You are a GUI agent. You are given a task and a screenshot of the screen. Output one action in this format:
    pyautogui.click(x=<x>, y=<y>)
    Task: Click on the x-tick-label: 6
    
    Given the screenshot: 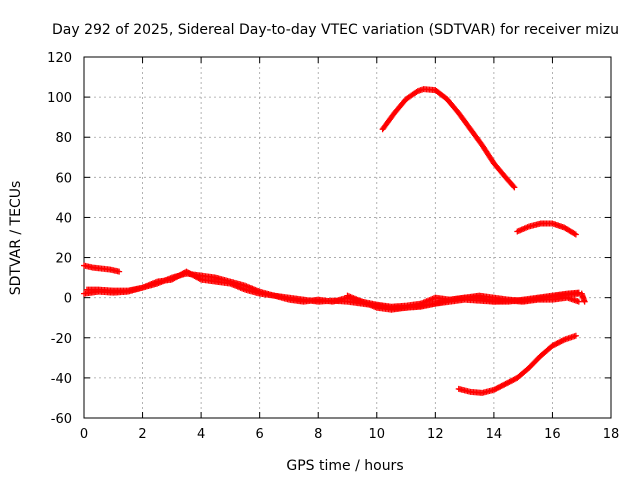 What is the action you would take?
    pyautogui.click(x=260, y=434)
    